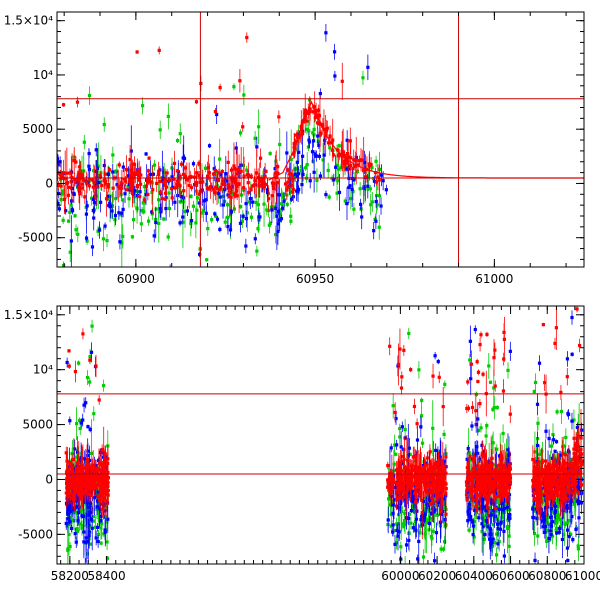  What do you see at coordinates (494, 279) in the screenshot?
I see `x-tick-label: 61000` at bounding box center [494, 279].